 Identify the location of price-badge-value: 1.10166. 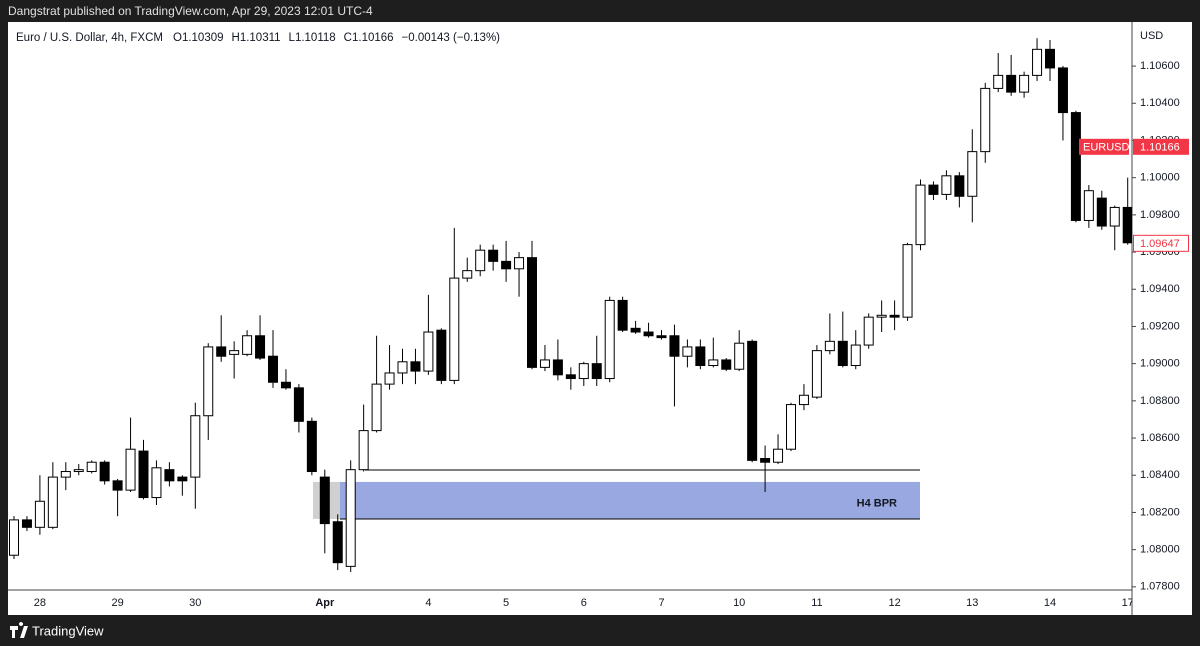
(1160, 148).